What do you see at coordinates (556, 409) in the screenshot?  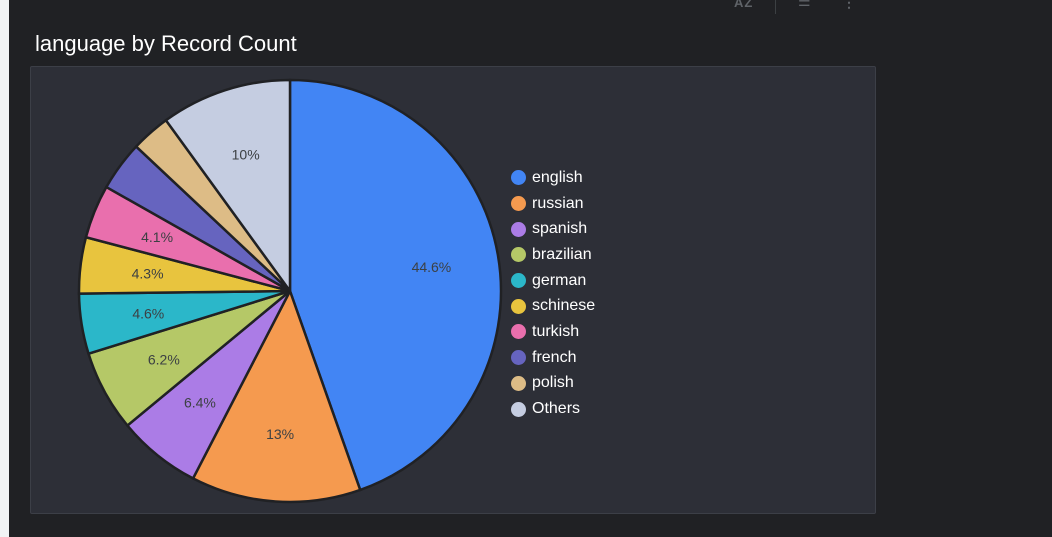 I see `legend-label: Others` at bounding box center [556, 409].